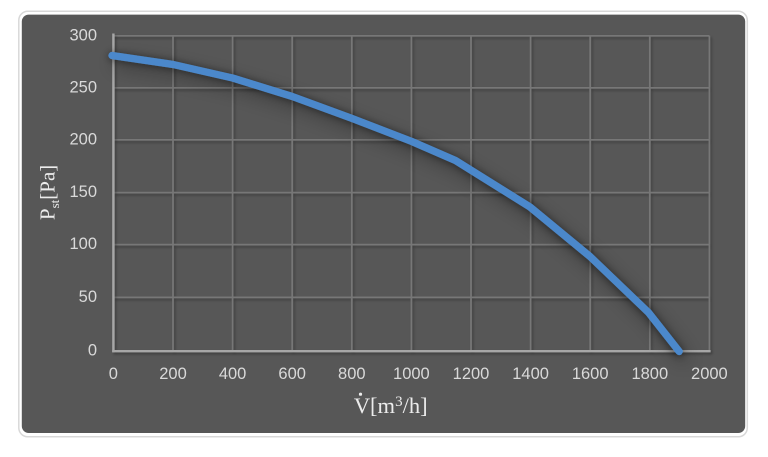  Describe the element at coordinates (83, 35) in the screenshot. I see `svg-text: 300` at that location.